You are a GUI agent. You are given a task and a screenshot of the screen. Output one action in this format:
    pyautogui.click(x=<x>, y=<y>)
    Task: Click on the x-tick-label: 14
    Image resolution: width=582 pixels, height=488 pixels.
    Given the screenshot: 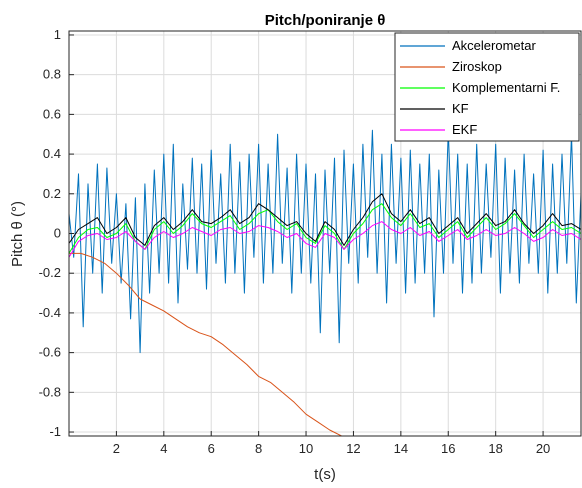 What is the action you would take?
    pyautogui.click(x=401, y=448)
    